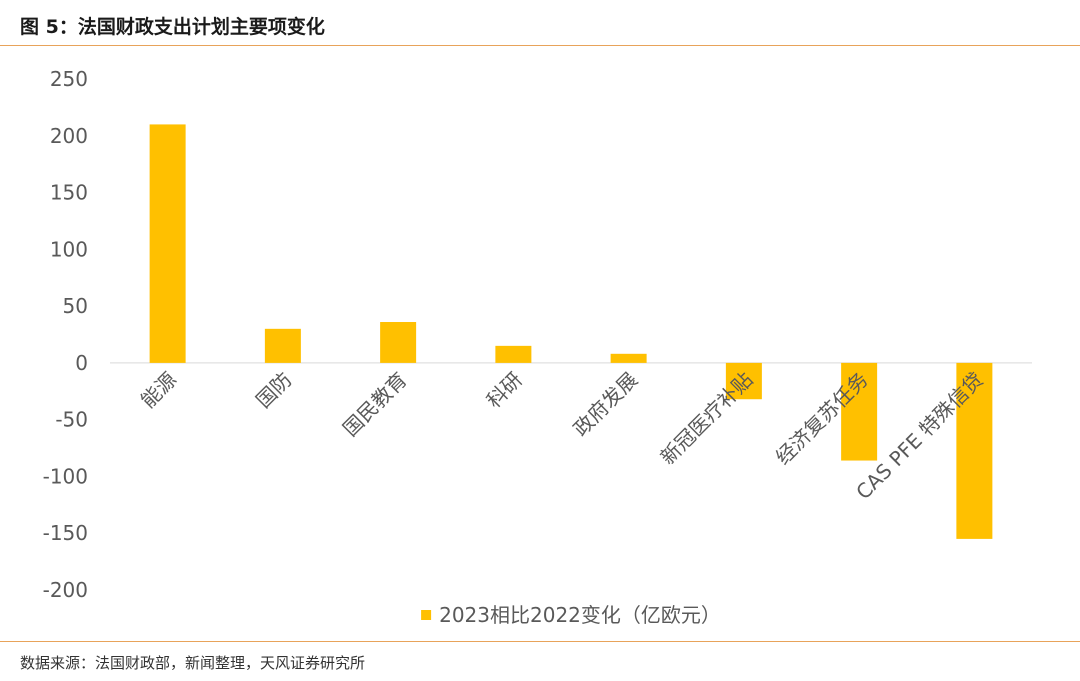 The image size is (1080, 681). What do you see at coordinates (81, 363) in the screenshot?
I see `y-tick-label: 0` at bounding box center [81, 363].